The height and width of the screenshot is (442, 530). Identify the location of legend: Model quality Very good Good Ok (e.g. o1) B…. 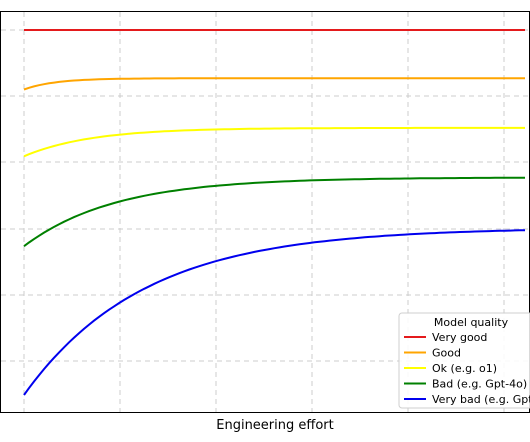
(464, 360).